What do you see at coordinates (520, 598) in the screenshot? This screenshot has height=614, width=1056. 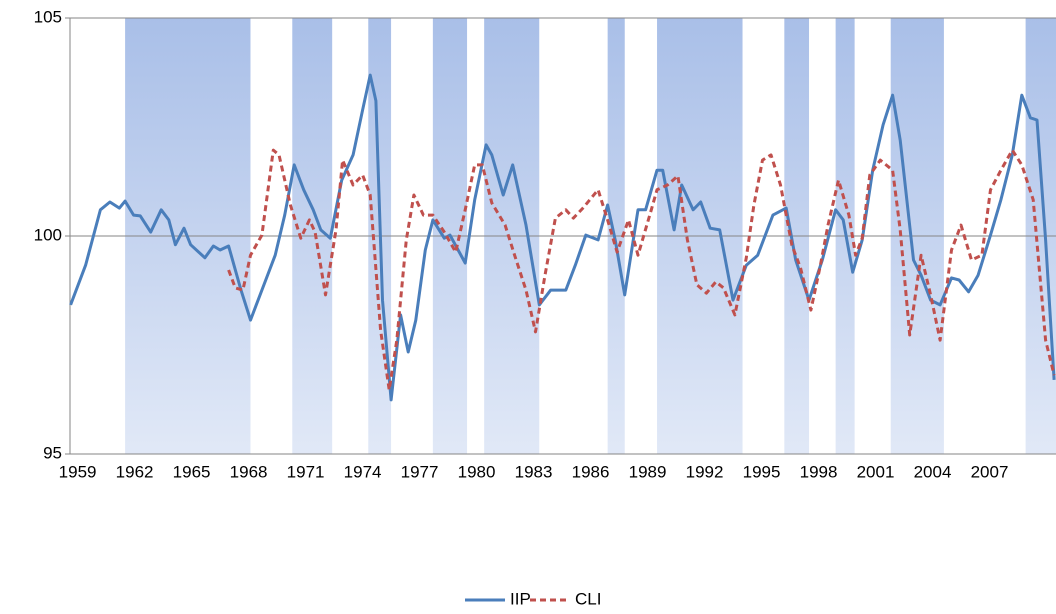 I see `legend-label: IIP` at bounding box center [520, 598].